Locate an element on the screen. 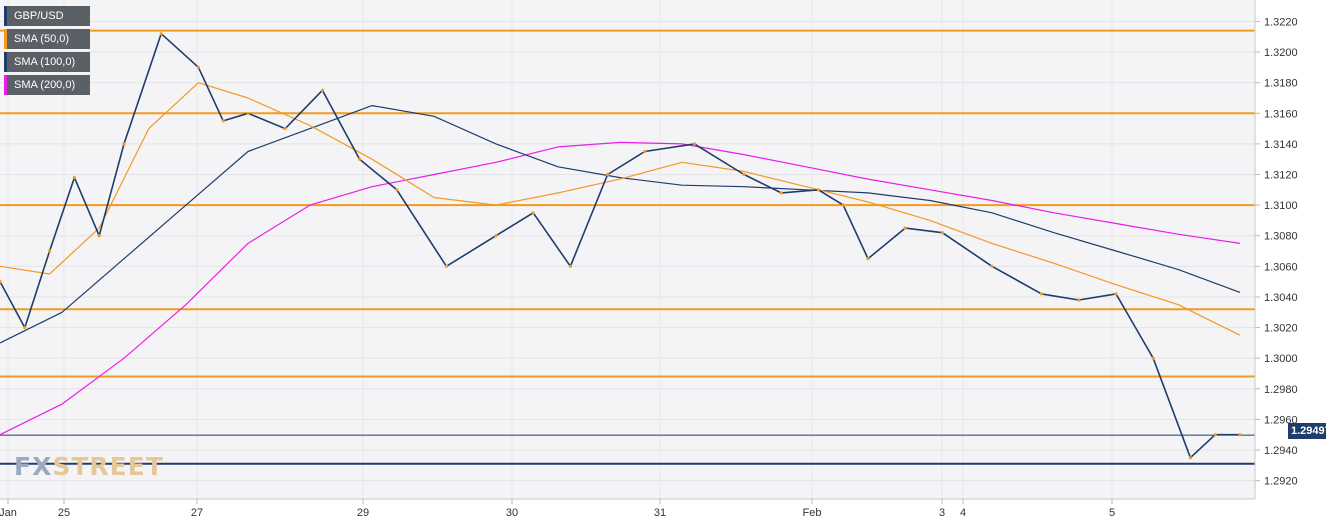  y-tick-label: 1.3160 is located at coordinates (1281, 114).